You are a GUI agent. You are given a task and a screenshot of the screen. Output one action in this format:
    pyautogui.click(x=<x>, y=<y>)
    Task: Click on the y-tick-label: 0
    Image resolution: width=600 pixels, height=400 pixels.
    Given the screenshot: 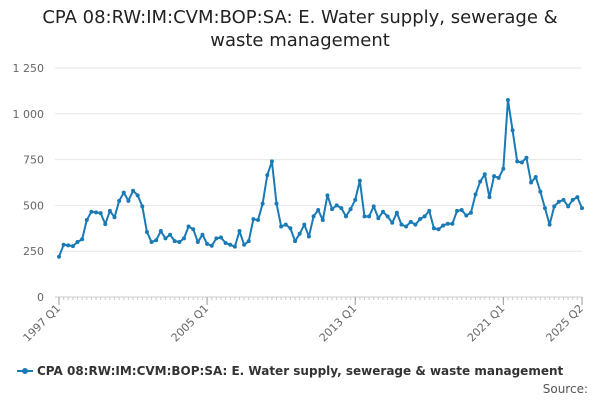 What is the action you would take?
    pyautogui.click(x=40, y=297)
    